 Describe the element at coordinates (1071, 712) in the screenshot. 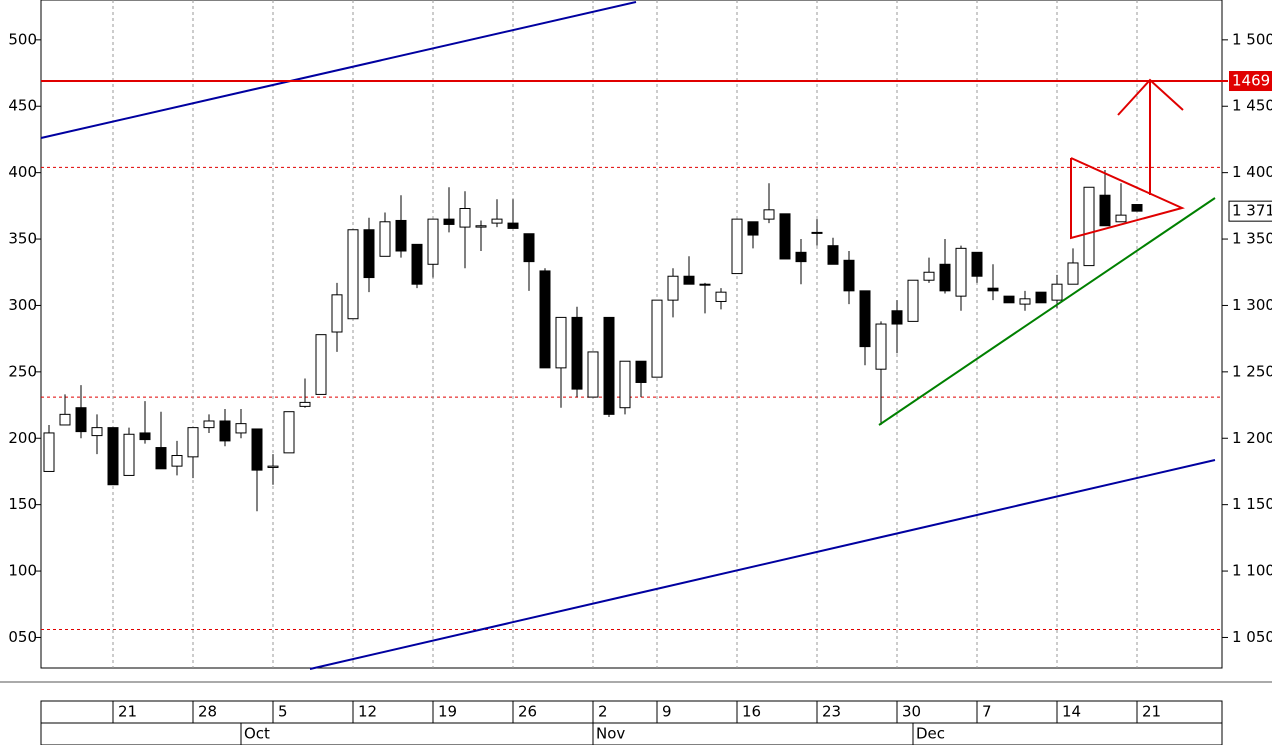

I see `x-tick-label: 14` at that location.